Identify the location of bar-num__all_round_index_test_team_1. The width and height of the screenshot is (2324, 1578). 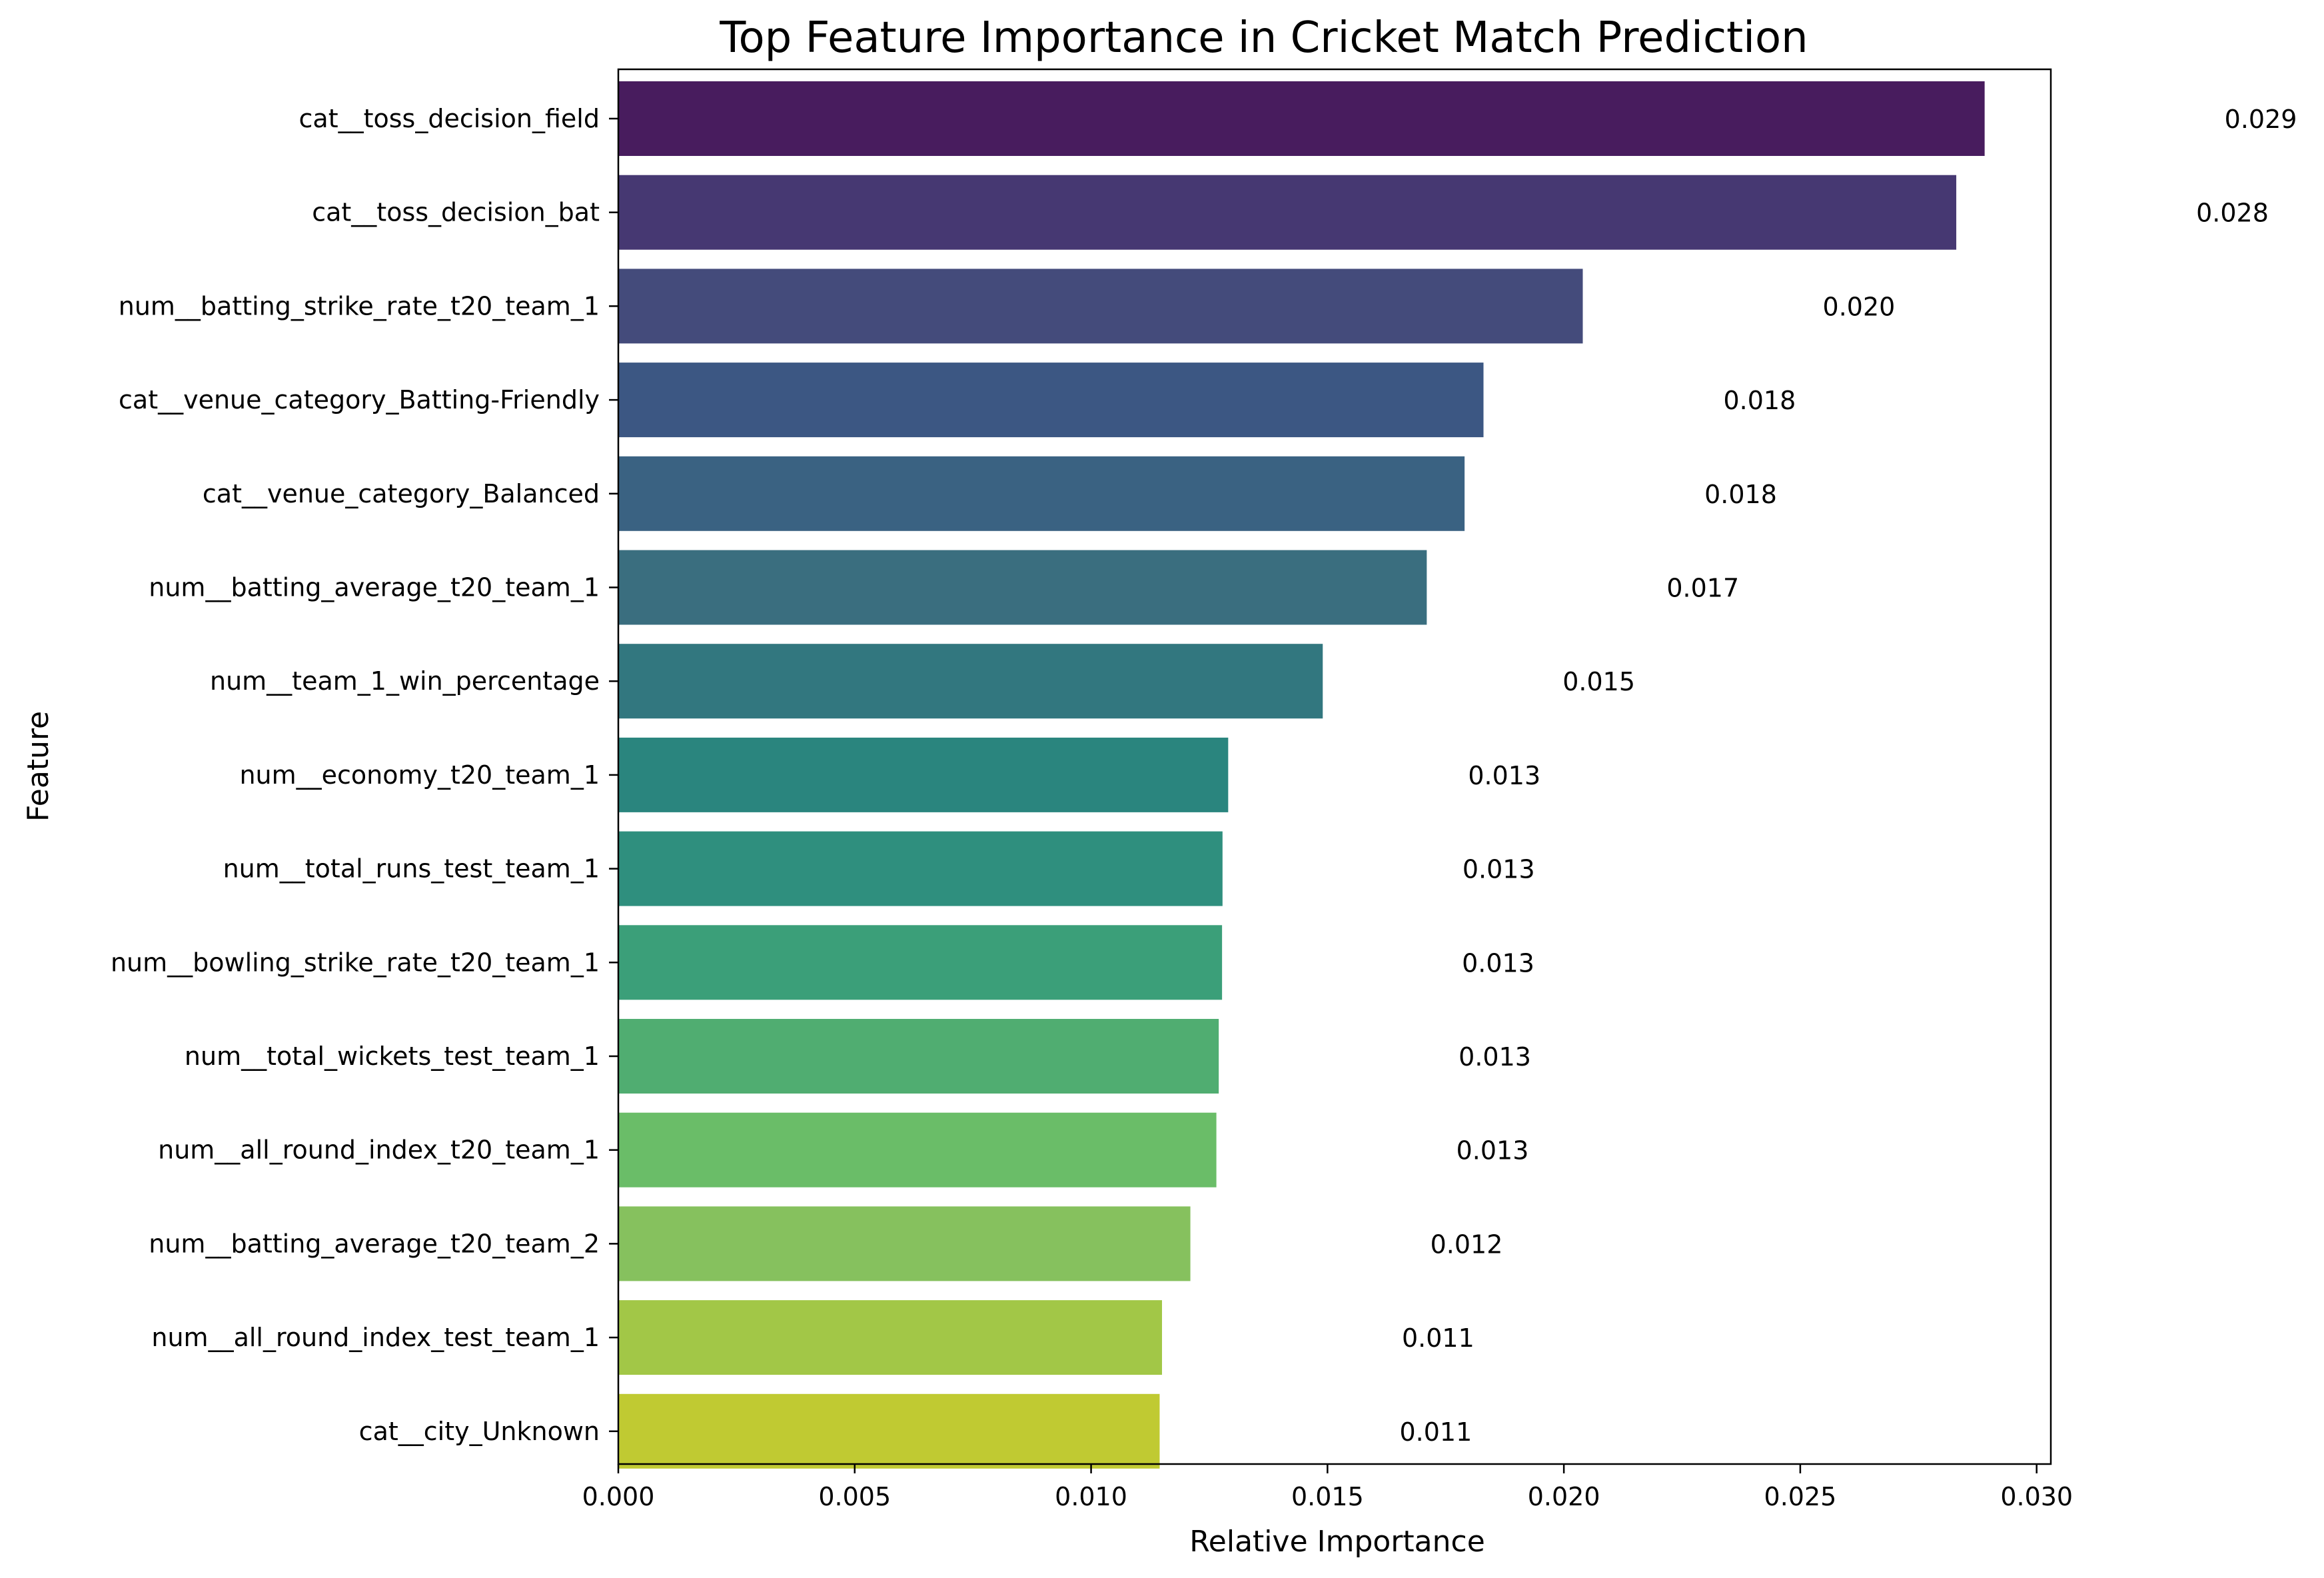
(891, 1337).